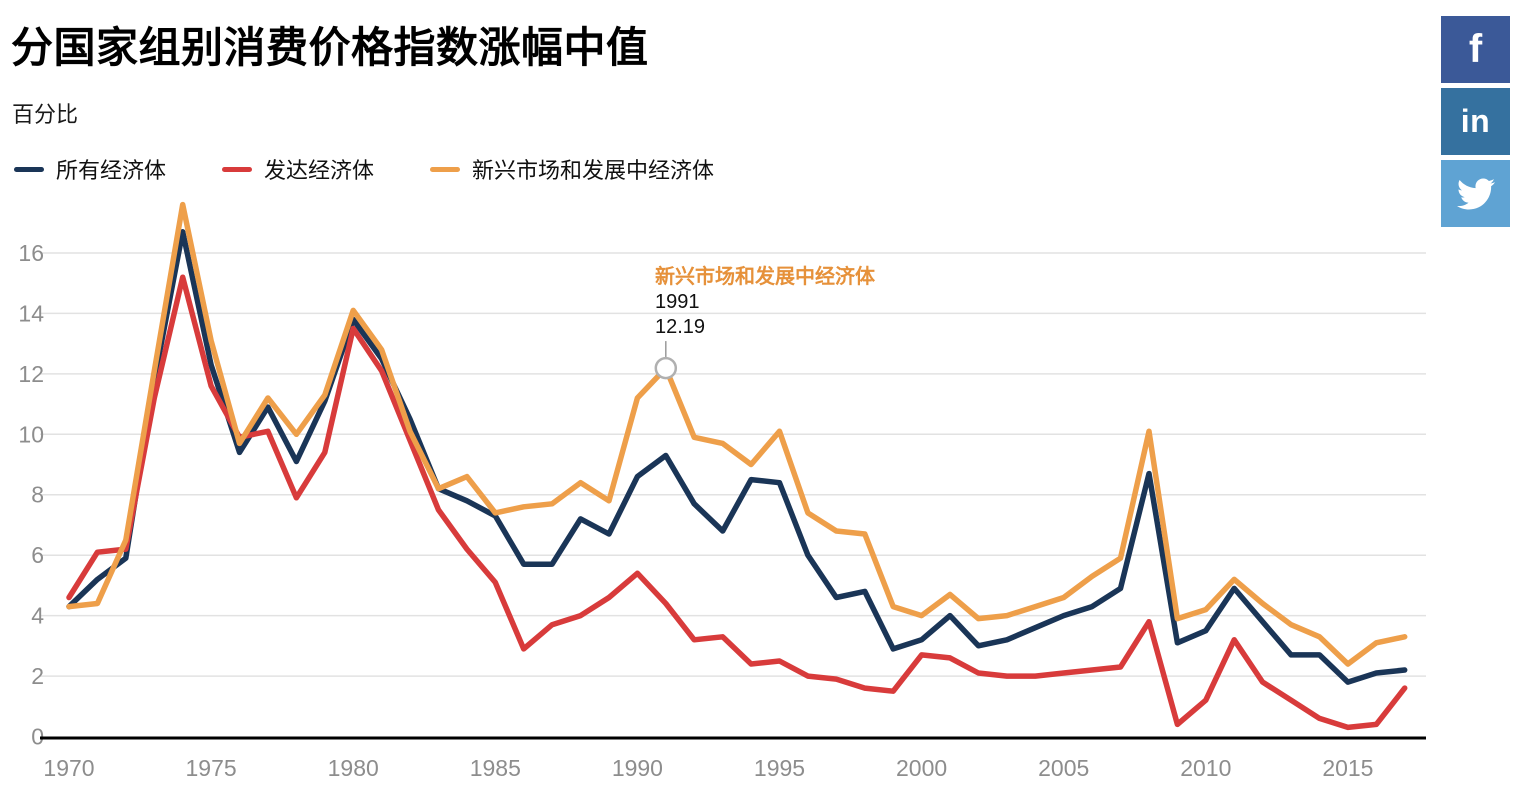 Image resolution: width=1522 pixels, height=792 pixels. I want to click on x-tick-label: 1985, so click(495, 768).